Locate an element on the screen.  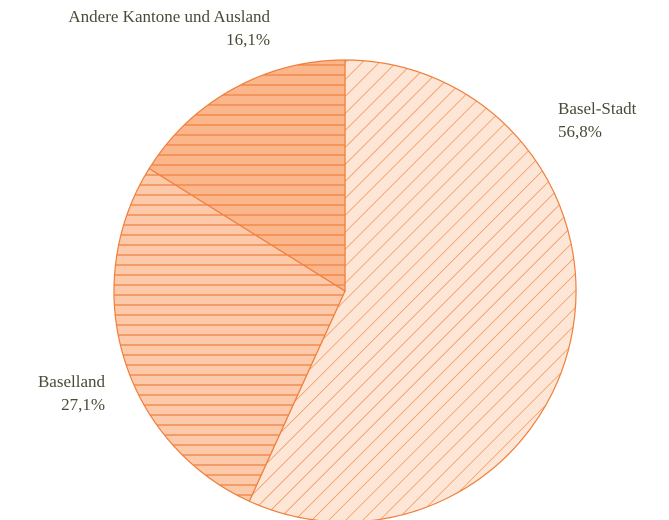
slice-value-label: 56,8% is located at coordinates (580, 131).